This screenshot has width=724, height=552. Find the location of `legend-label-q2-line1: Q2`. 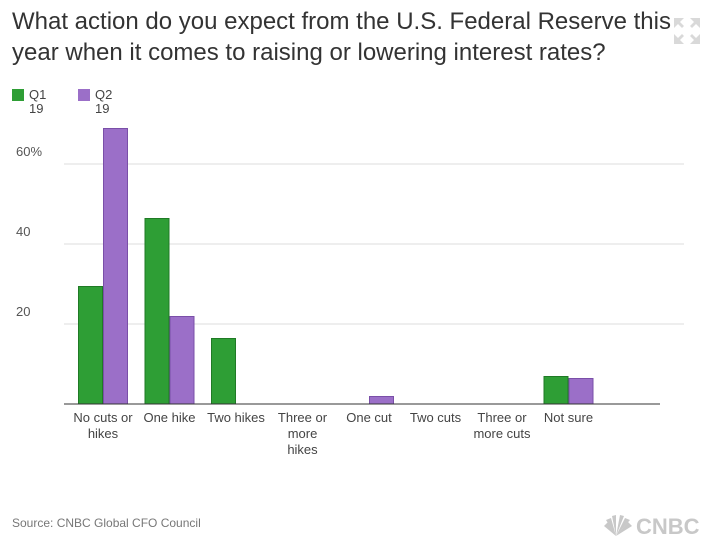

legend-label-q2-line1: Q2 is located at coordinates (104, 94).